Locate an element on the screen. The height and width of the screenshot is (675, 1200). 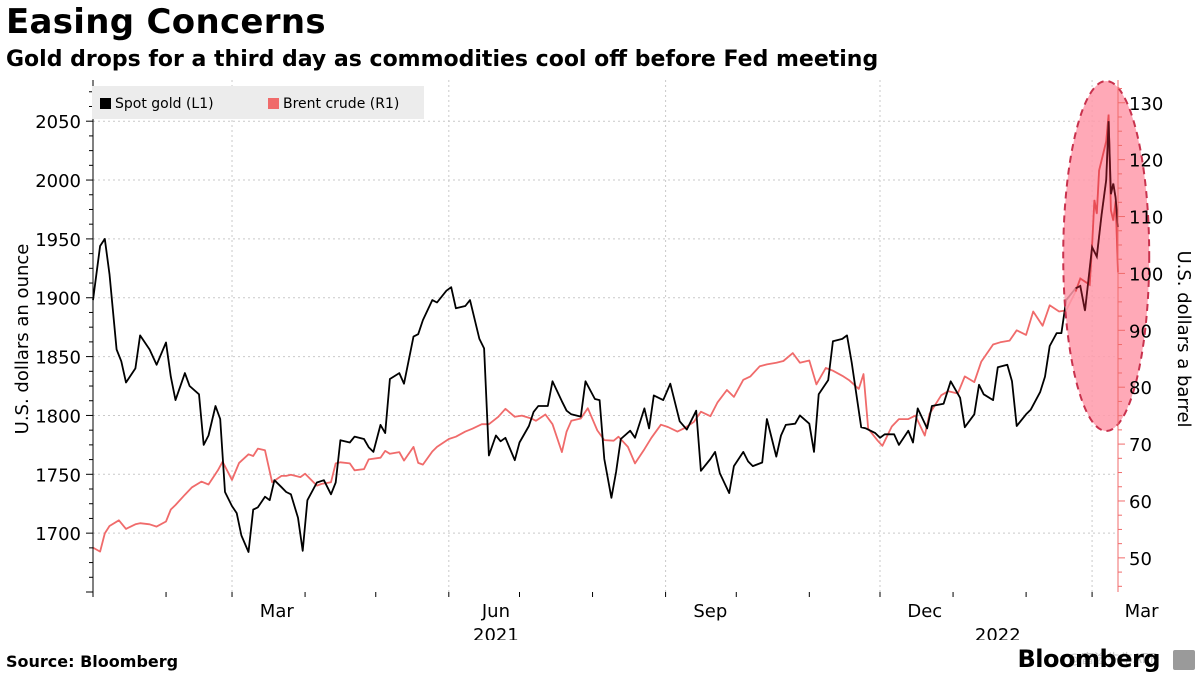
left-tick-label: 1850 is located at coordinates (58, 358).